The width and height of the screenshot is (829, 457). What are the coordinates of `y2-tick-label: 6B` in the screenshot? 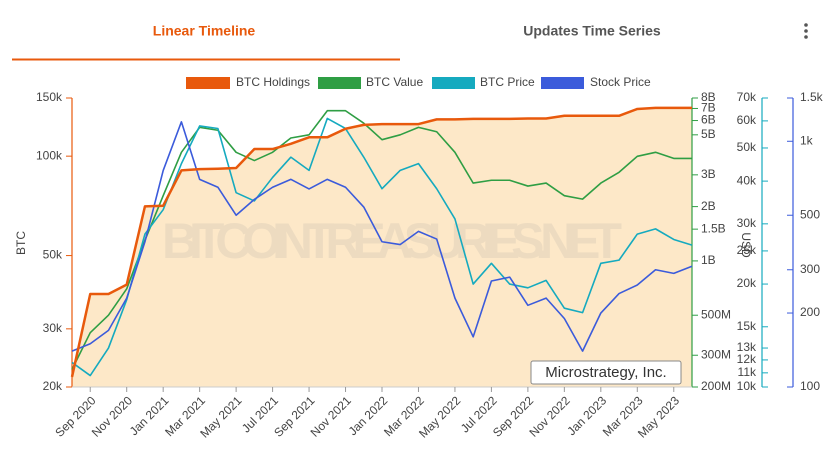 It's located at (708, 120).